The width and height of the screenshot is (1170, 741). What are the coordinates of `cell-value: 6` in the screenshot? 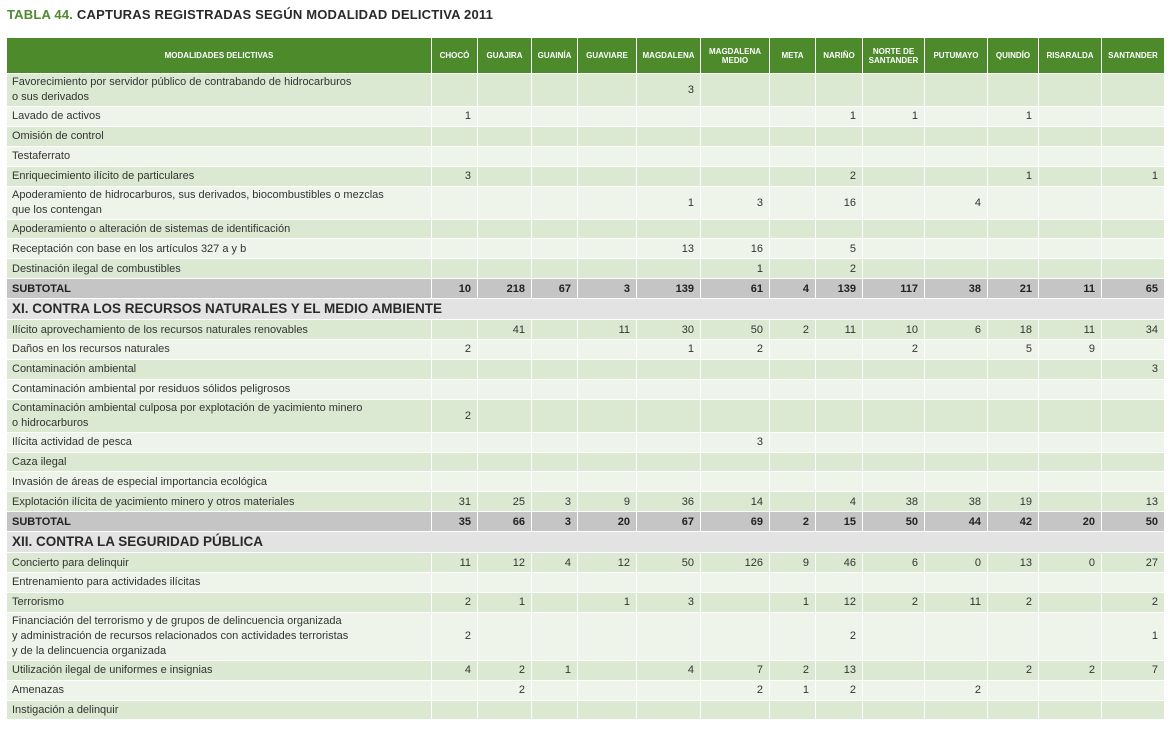 It's located at (956, 330).